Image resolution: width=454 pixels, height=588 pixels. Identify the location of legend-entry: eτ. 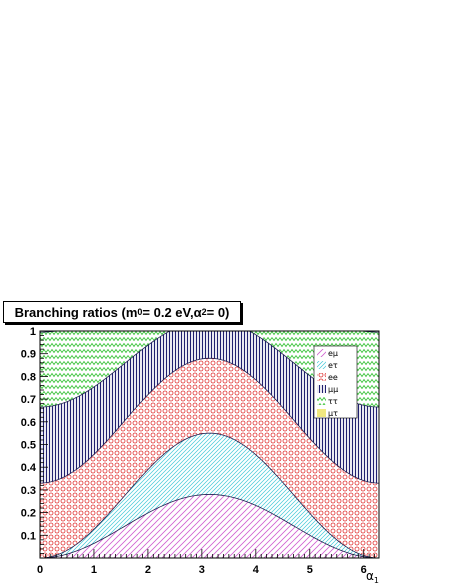
(333, 365).